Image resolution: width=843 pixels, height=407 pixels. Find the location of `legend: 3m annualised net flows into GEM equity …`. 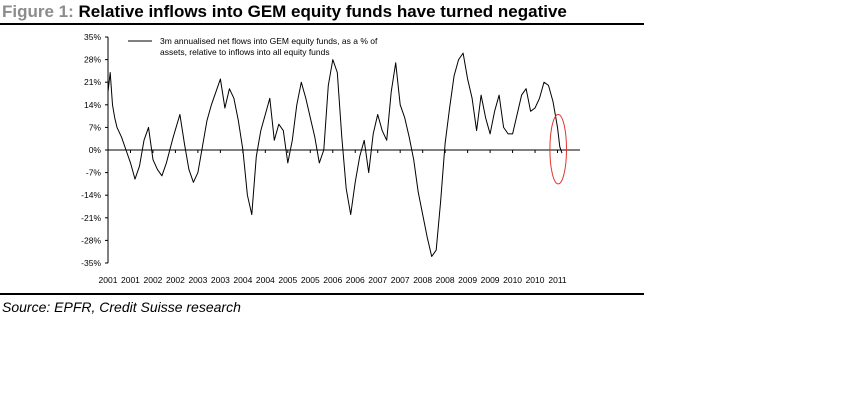

legend: 3m annualised net flows into GEM equity … is located at coordinates (253, 46).